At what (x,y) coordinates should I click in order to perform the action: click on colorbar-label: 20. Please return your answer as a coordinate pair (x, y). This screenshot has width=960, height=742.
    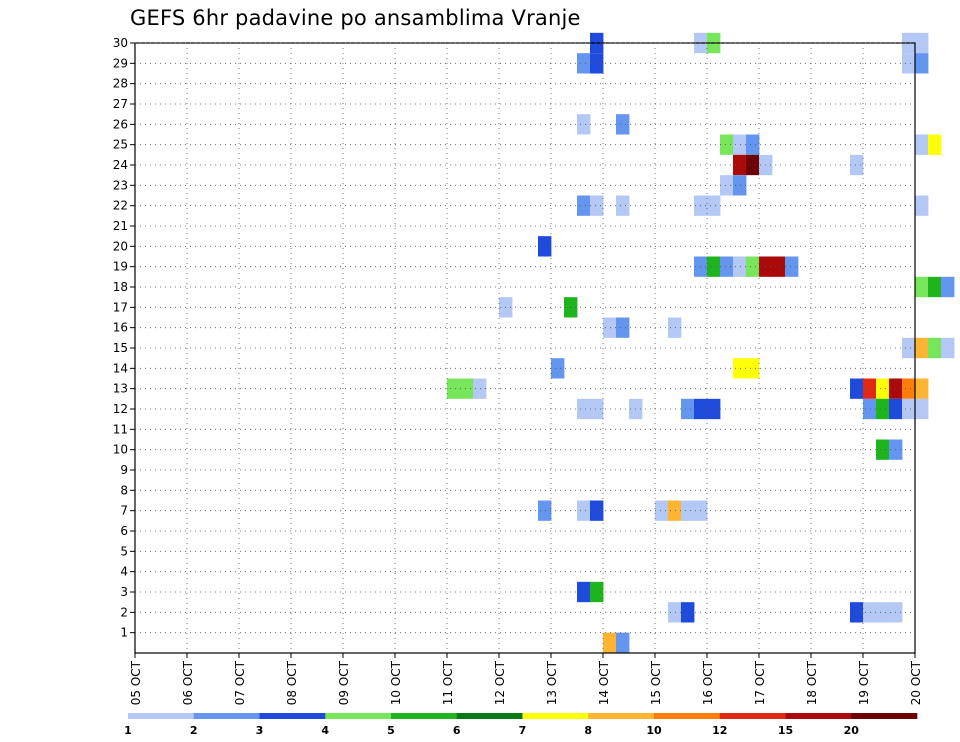
    Looking at the image, I should click on (852, 730).